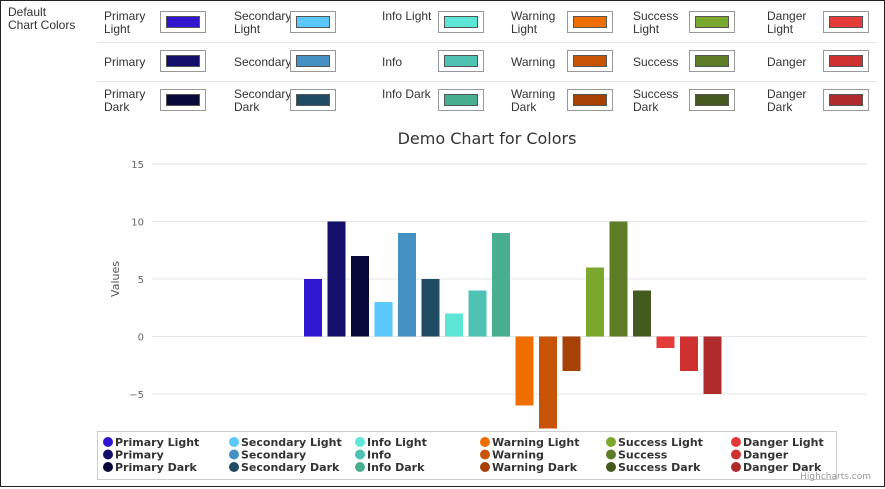 This screenshot has width=885, height=489. What do you see at coordinates (273, 455) in the screenshot?
I see `legend-label: Secondary` at bounding box center [273, 455].